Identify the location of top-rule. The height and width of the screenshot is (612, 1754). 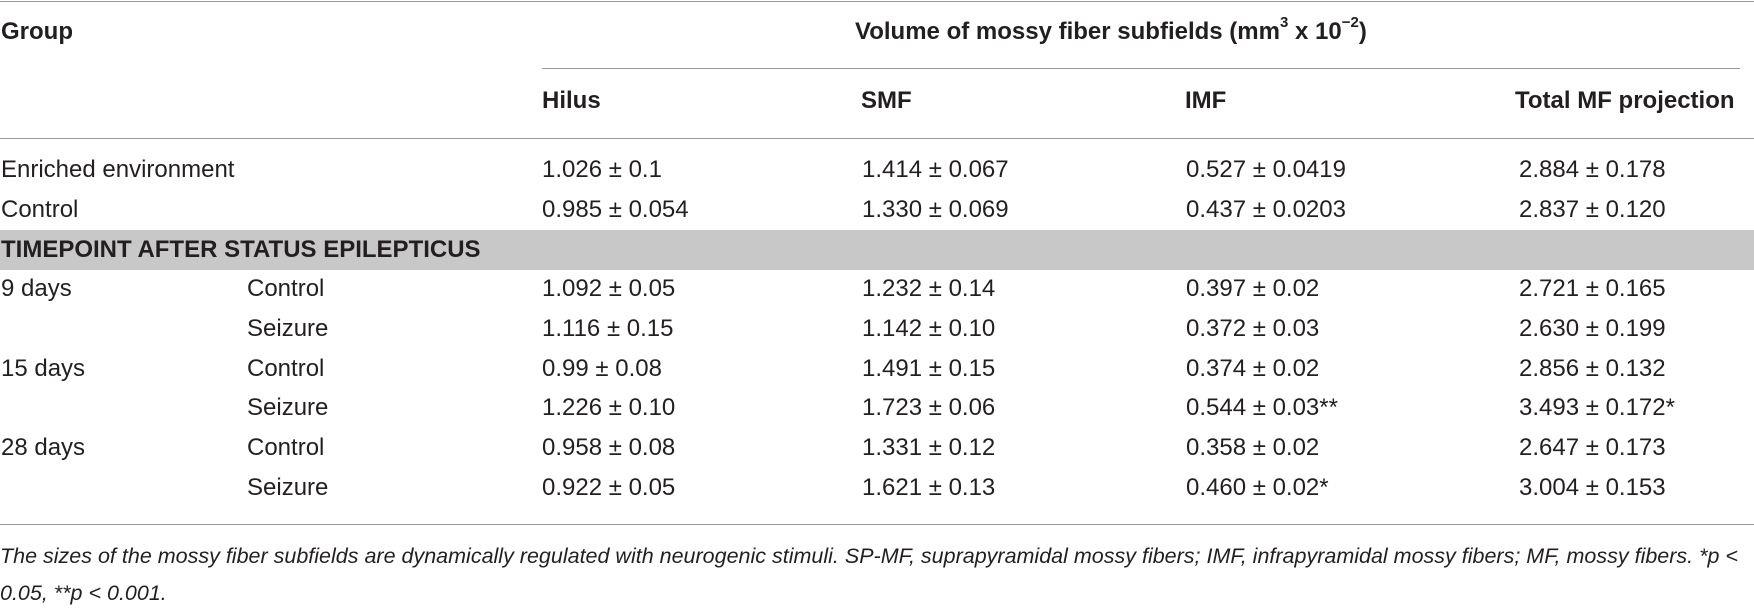
(877, 1).